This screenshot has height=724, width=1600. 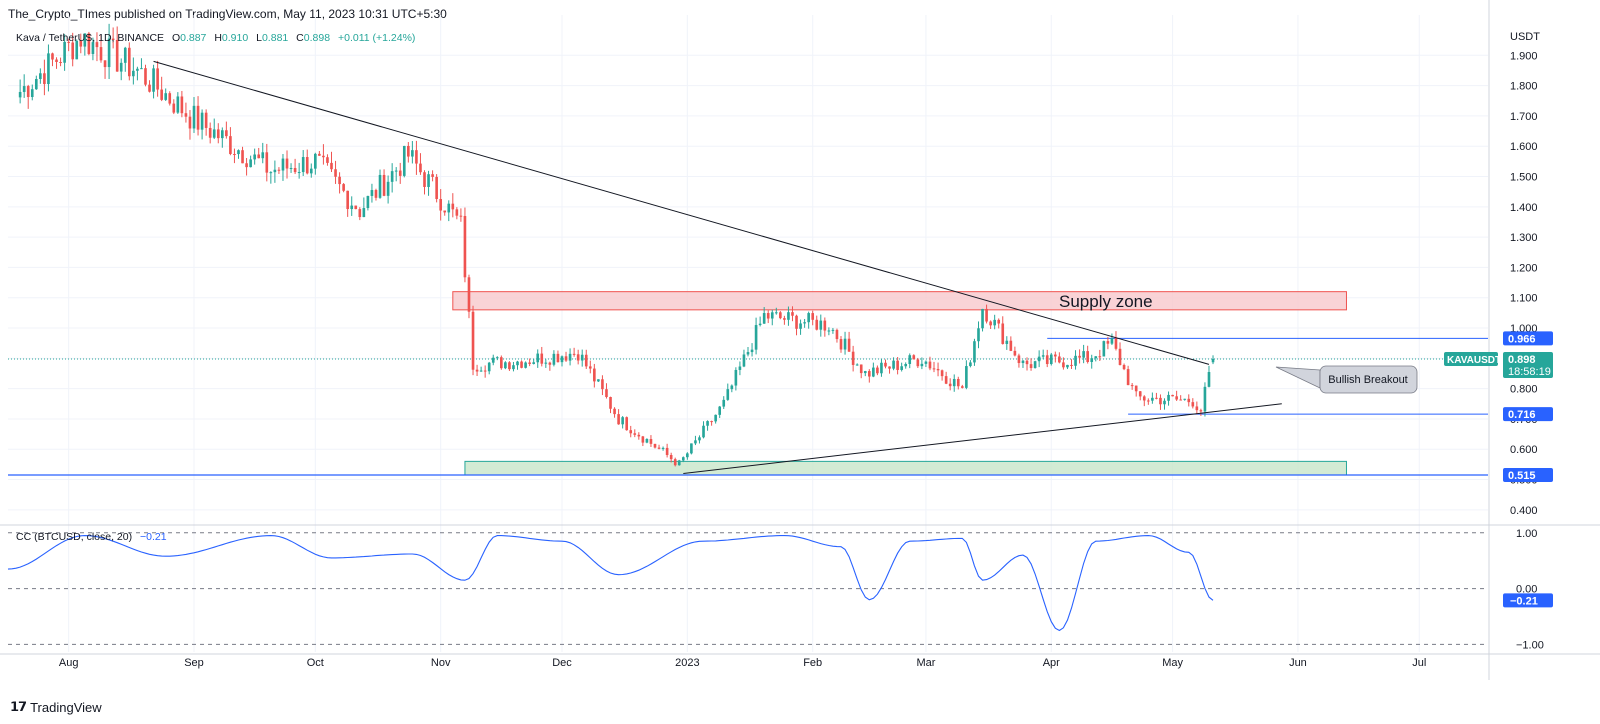 What do you see at coordinates (1525, 37) in the screenshot?
I see `price-axis-unit: USDT` at bounding box center [1525, 37].